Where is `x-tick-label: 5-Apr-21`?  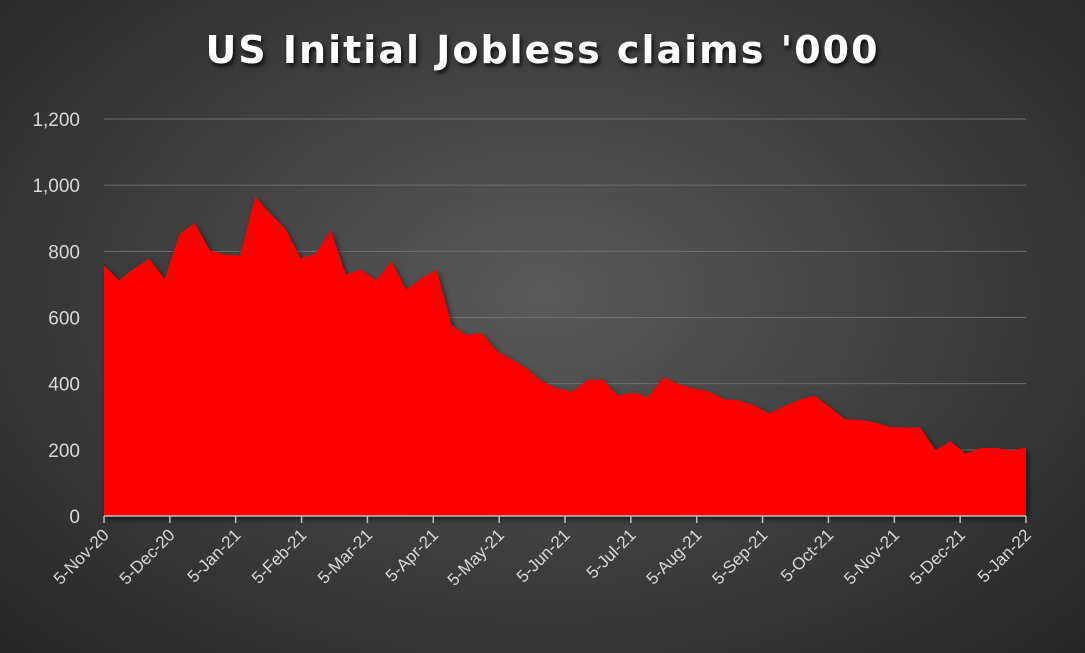 x-tick-label: 5-Apr-21 is located at coordinates (412, 555).